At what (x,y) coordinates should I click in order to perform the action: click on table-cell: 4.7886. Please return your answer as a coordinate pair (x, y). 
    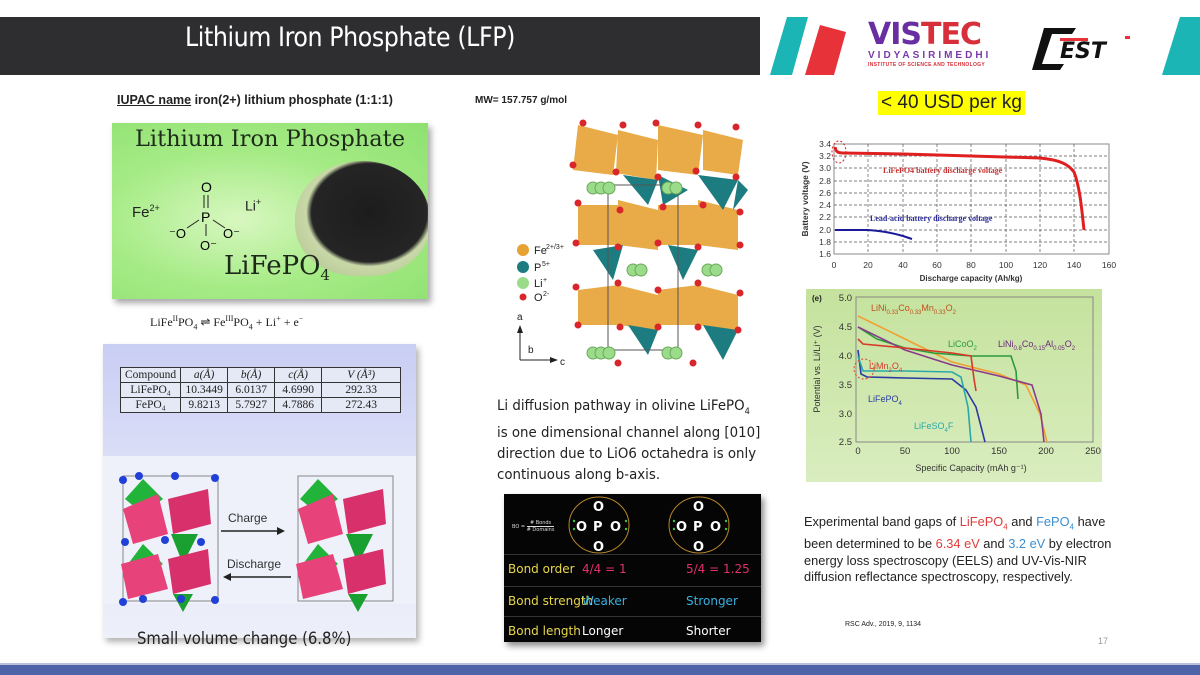
    Looking at the image, I should click on (298, 405).